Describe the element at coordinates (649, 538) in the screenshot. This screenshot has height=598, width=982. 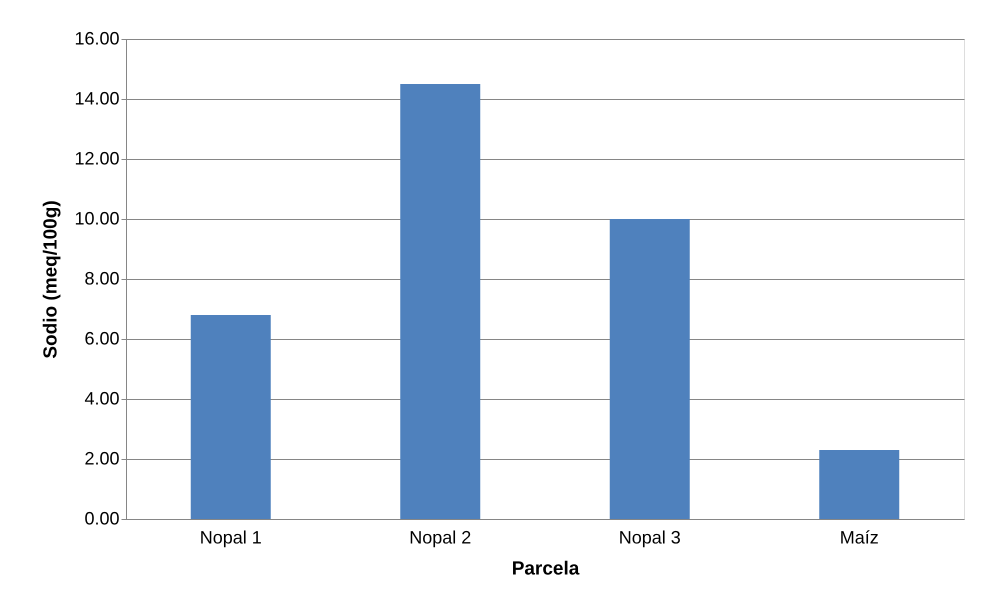
I see `x-tick-label: Nopal 3` at that location.